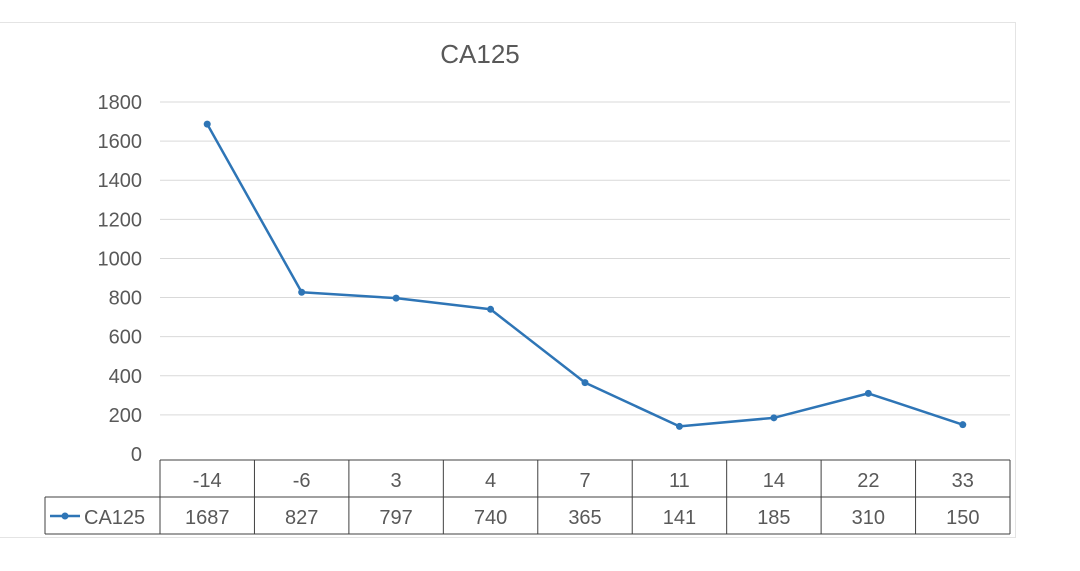  What do you see at coordinates (963, 481) in the screenshot?
I see `x-tick-label: 33` at bounding box center [963, 481].